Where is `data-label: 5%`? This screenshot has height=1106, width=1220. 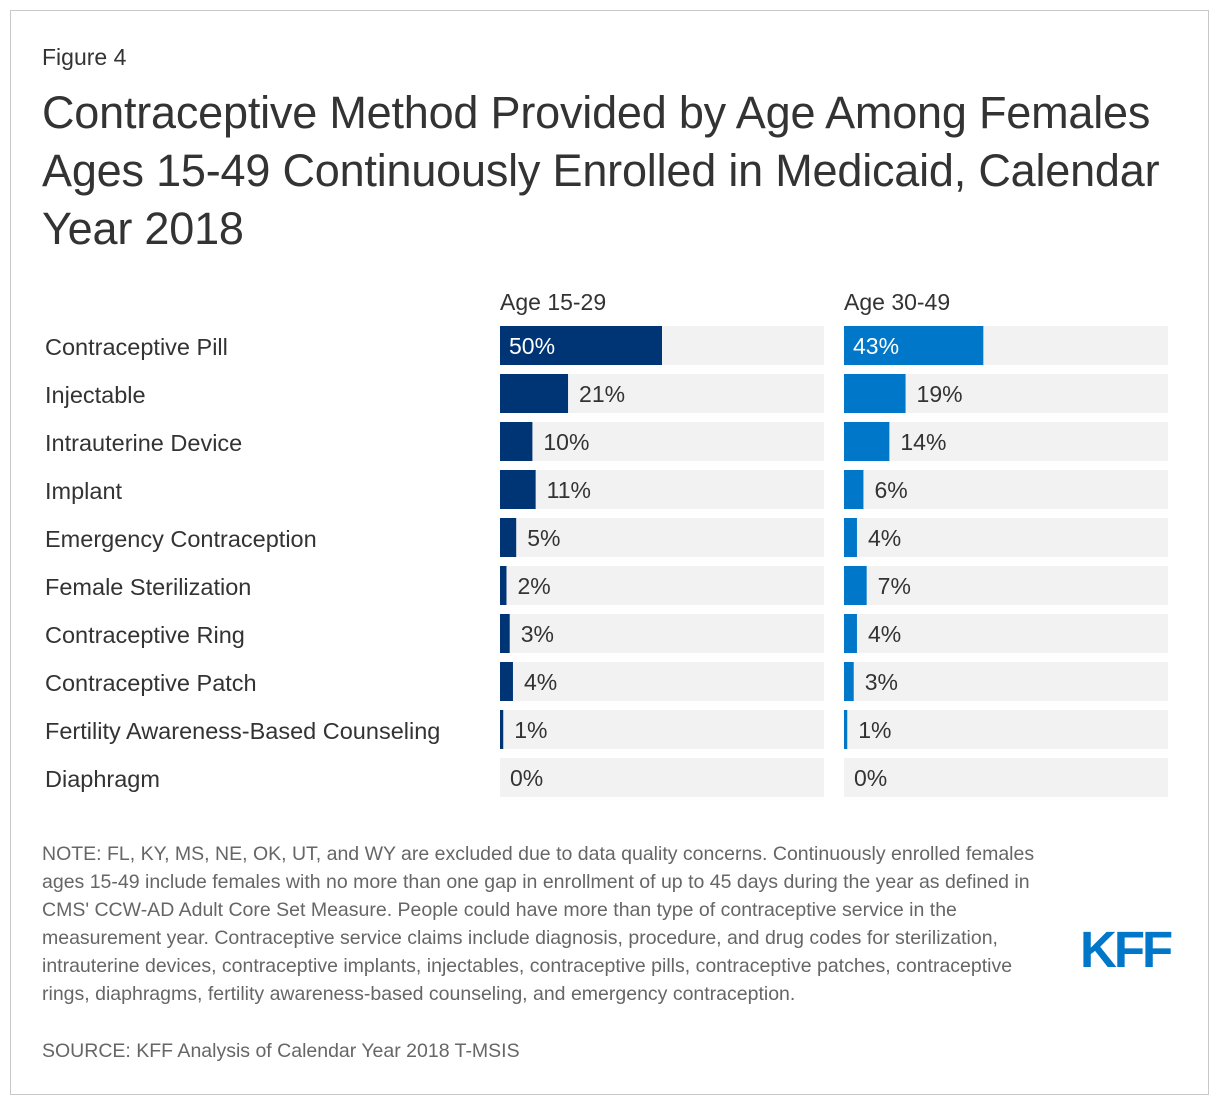
data-label: 5% is located at coordinates (543, 538).